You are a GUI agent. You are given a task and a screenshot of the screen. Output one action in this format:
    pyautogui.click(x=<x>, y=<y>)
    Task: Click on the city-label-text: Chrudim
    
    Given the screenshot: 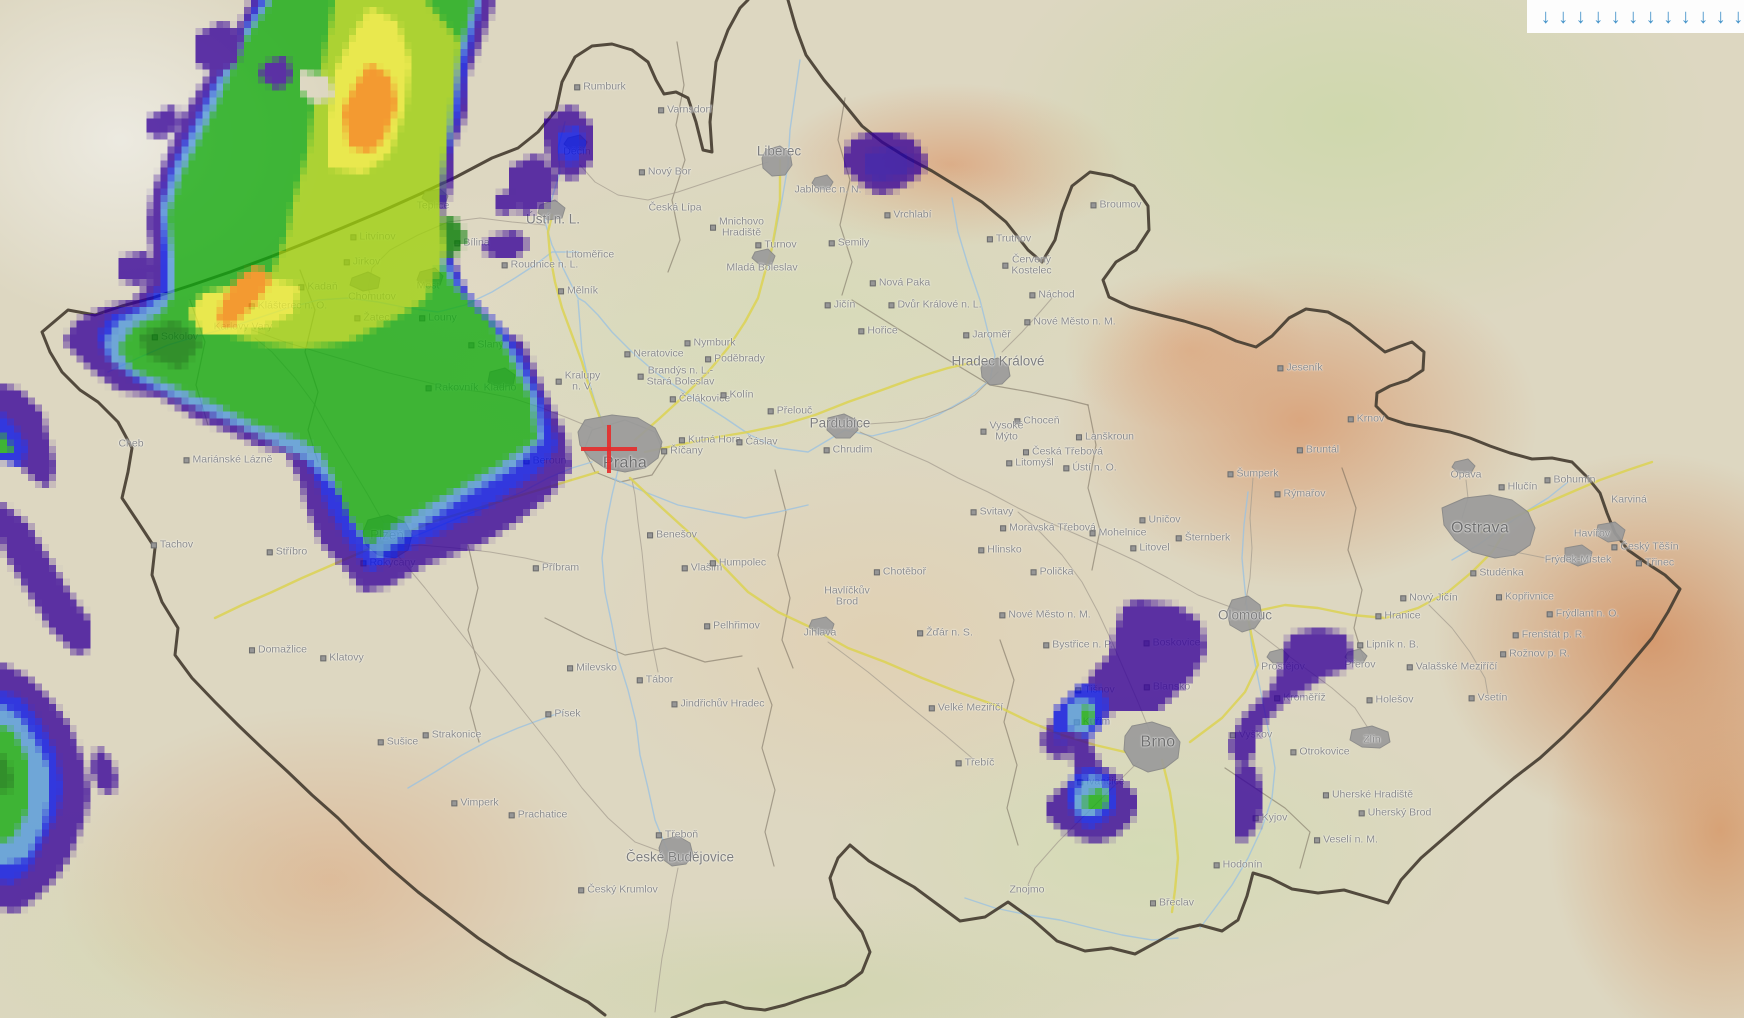 What is the action you would take?
    pyautogui.click(x=852, y=449)
    